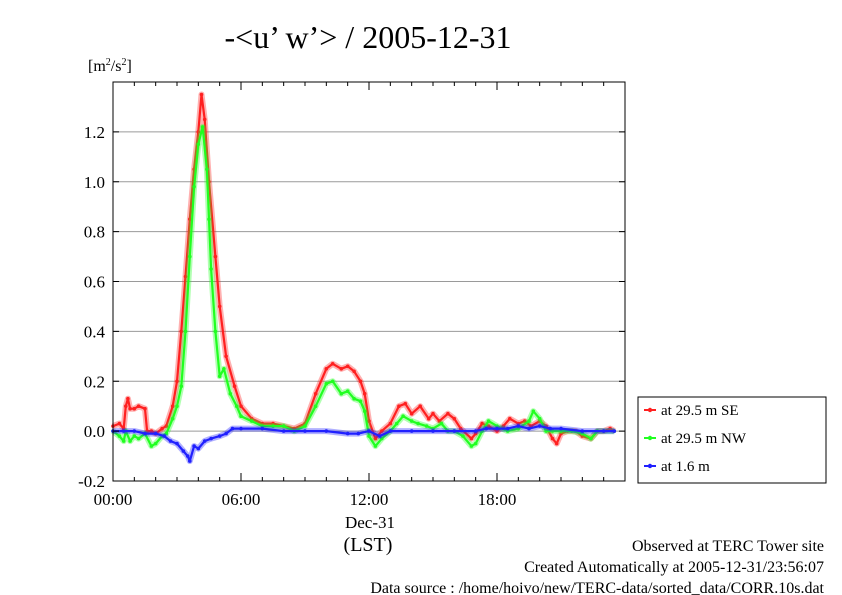 The width and height of the screenshot is (842, 595). Describe the element at coordinates (94, 182) in the screenshot. I see `y-tick-label: 1.0` at that location.